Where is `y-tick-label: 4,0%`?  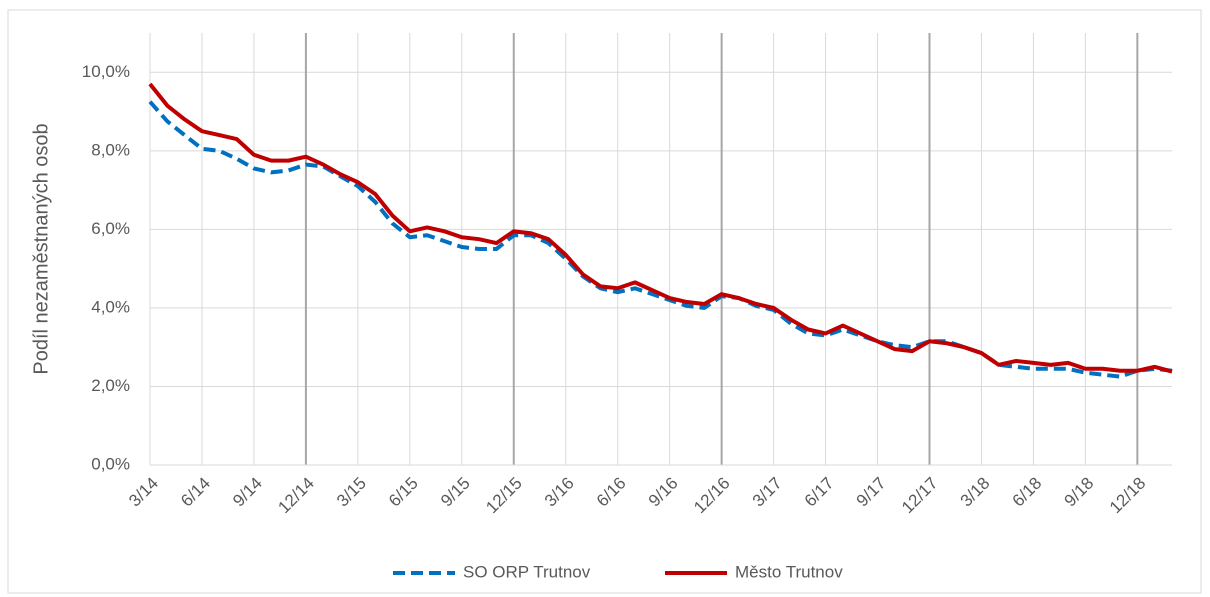
y-tick-label: 4,0% is located at coordinates (110, 306).